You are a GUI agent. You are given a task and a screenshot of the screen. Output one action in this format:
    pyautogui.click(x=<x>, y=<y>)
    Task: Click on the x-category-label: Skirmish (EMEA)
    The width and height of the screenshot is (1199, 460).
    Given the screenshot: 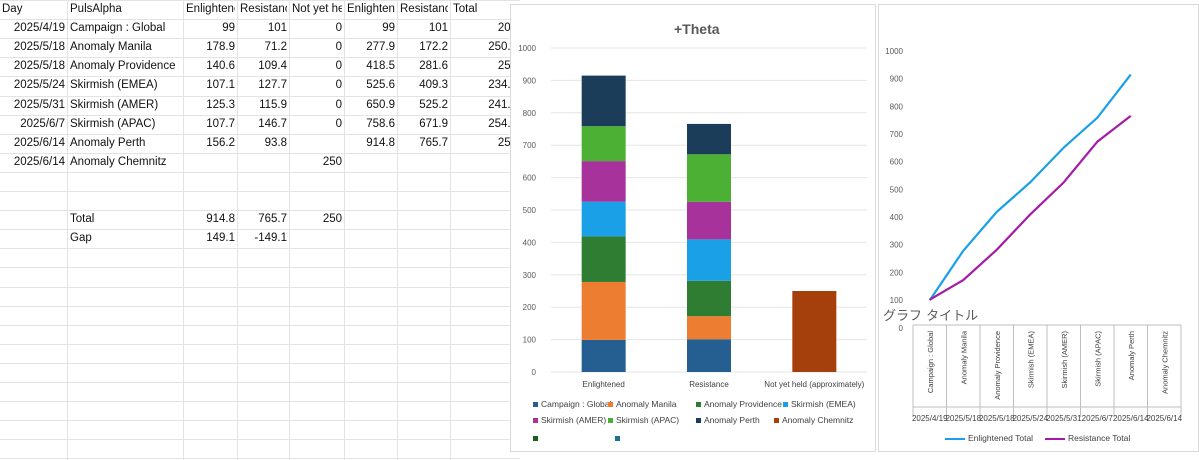 What is the action you would take?
    pyautogui.click(x=1030, y=360)
    